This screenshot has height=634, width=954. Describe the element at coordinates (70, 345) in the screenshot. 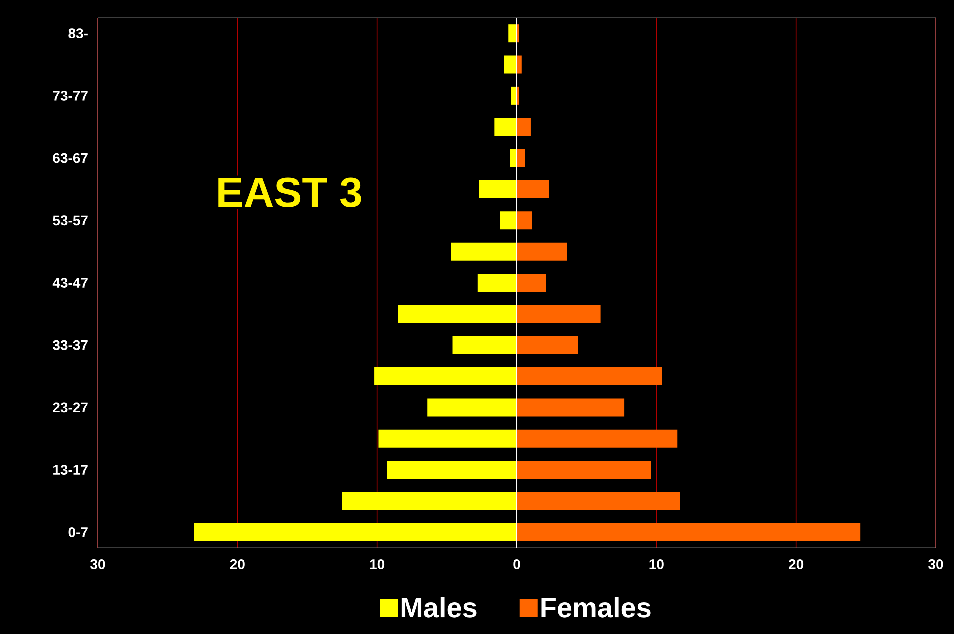

I see `y-tick-label: 33-37` at that location.